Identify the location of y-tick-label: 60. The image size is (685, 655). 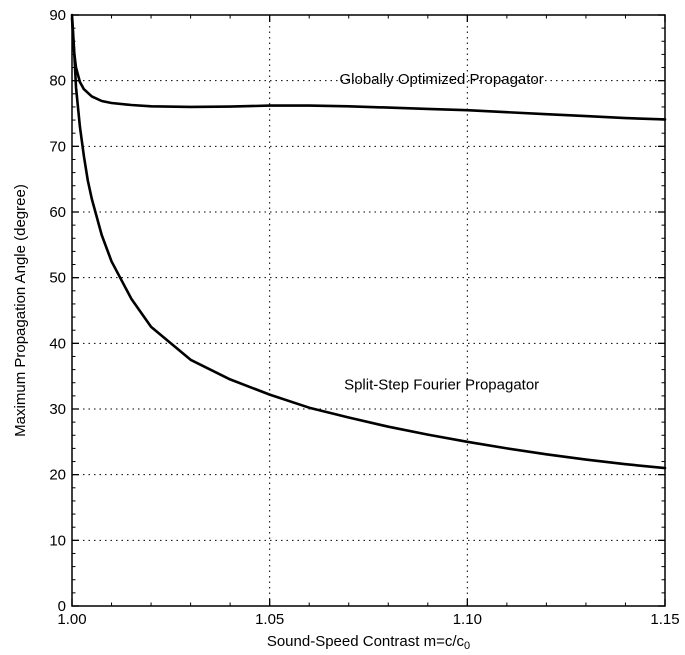
(57, 212).